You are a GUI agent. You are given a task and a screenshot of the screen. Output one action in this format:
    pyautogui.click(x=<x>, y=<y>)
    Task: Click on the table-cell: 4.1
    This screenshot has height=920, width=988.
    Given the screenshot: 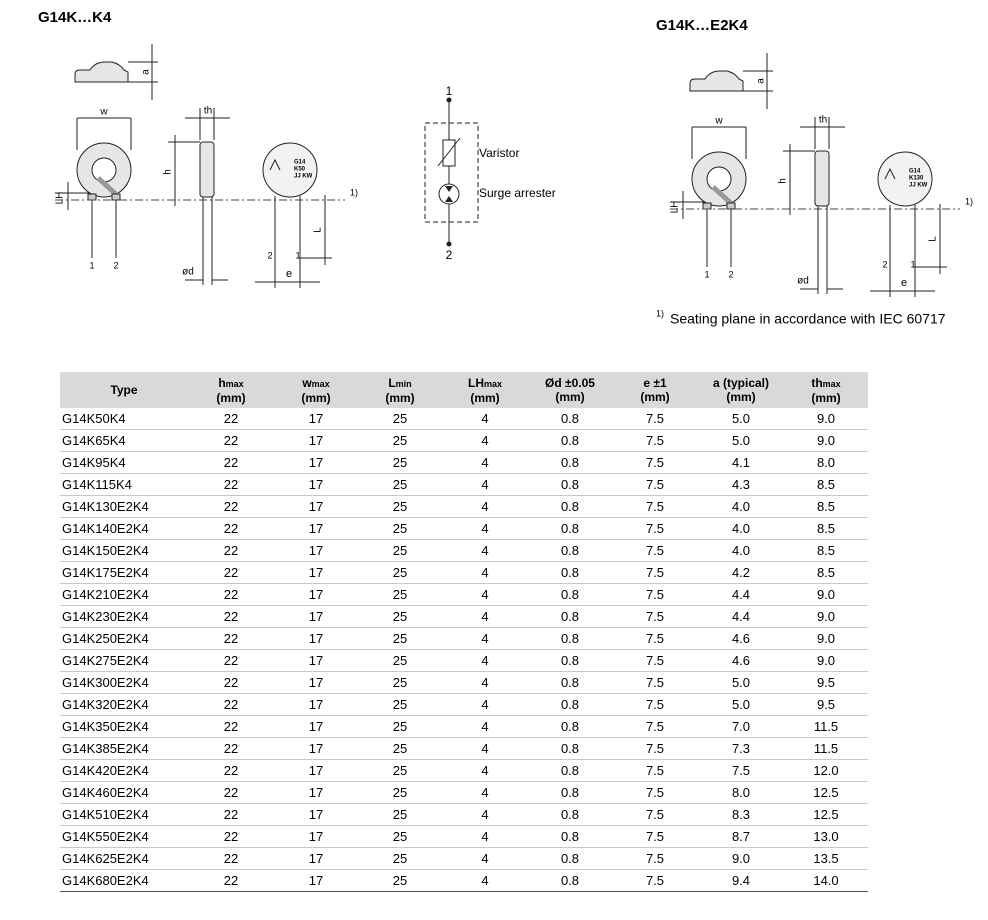 What is the action you would take?
    pyautogui.click(x=741, y=462)
    